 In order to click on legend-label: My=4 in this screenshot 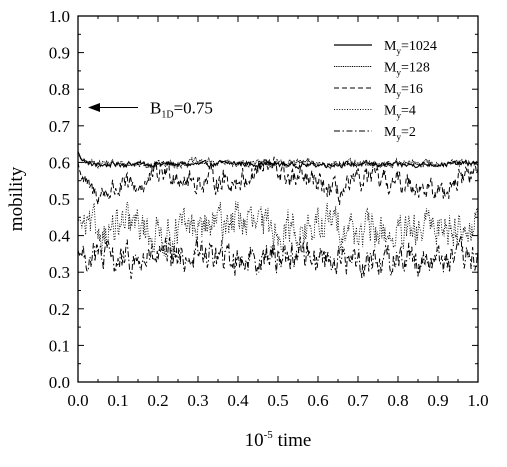, I will do `click(400, 112)`.